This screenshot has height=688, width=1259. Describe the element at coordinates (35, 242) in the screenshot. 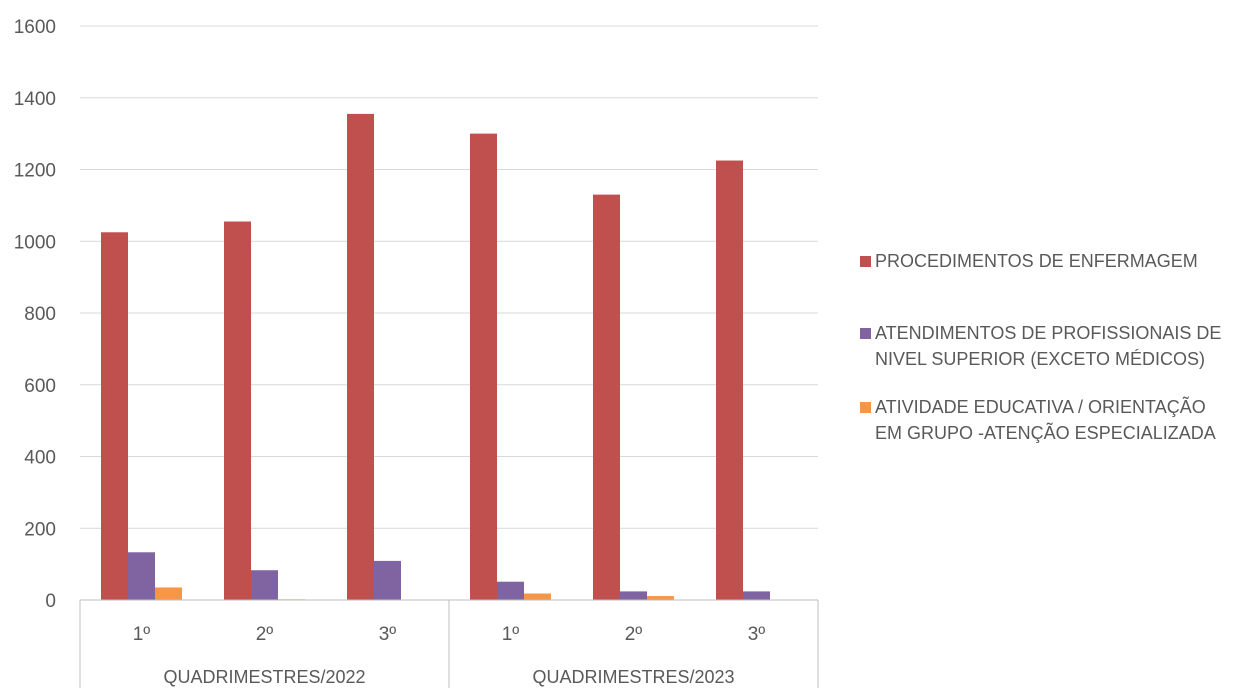

I see `y-tick-label: 1000` at that location.